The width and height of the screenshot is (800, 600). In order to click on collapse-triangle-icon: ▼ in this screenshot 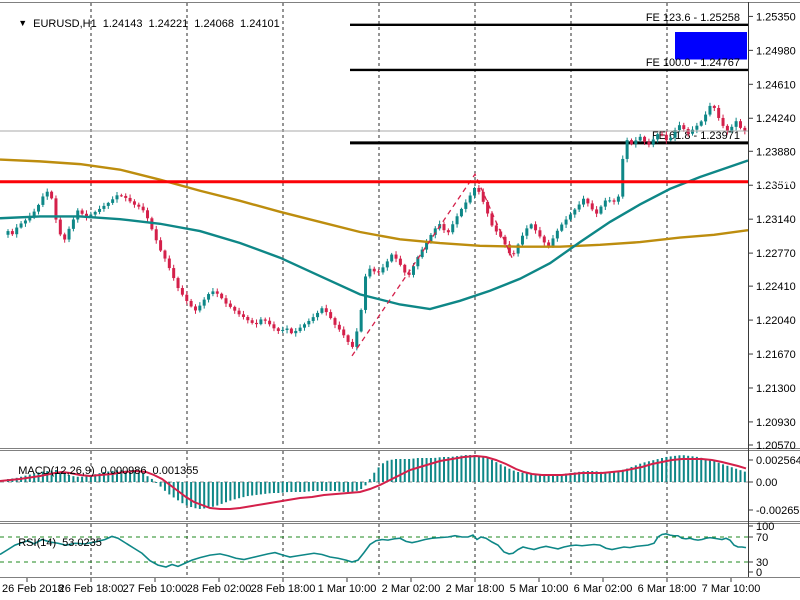, I will do `click(23, 23)`.